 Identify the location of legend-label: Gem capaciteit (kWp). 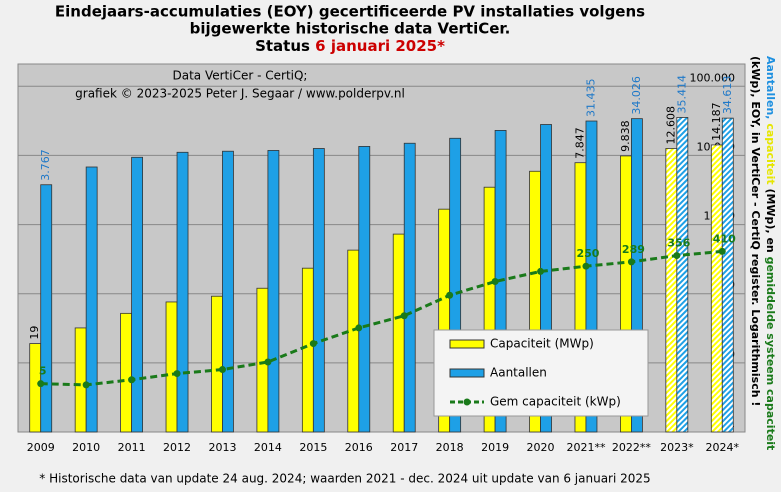
(555, 402).